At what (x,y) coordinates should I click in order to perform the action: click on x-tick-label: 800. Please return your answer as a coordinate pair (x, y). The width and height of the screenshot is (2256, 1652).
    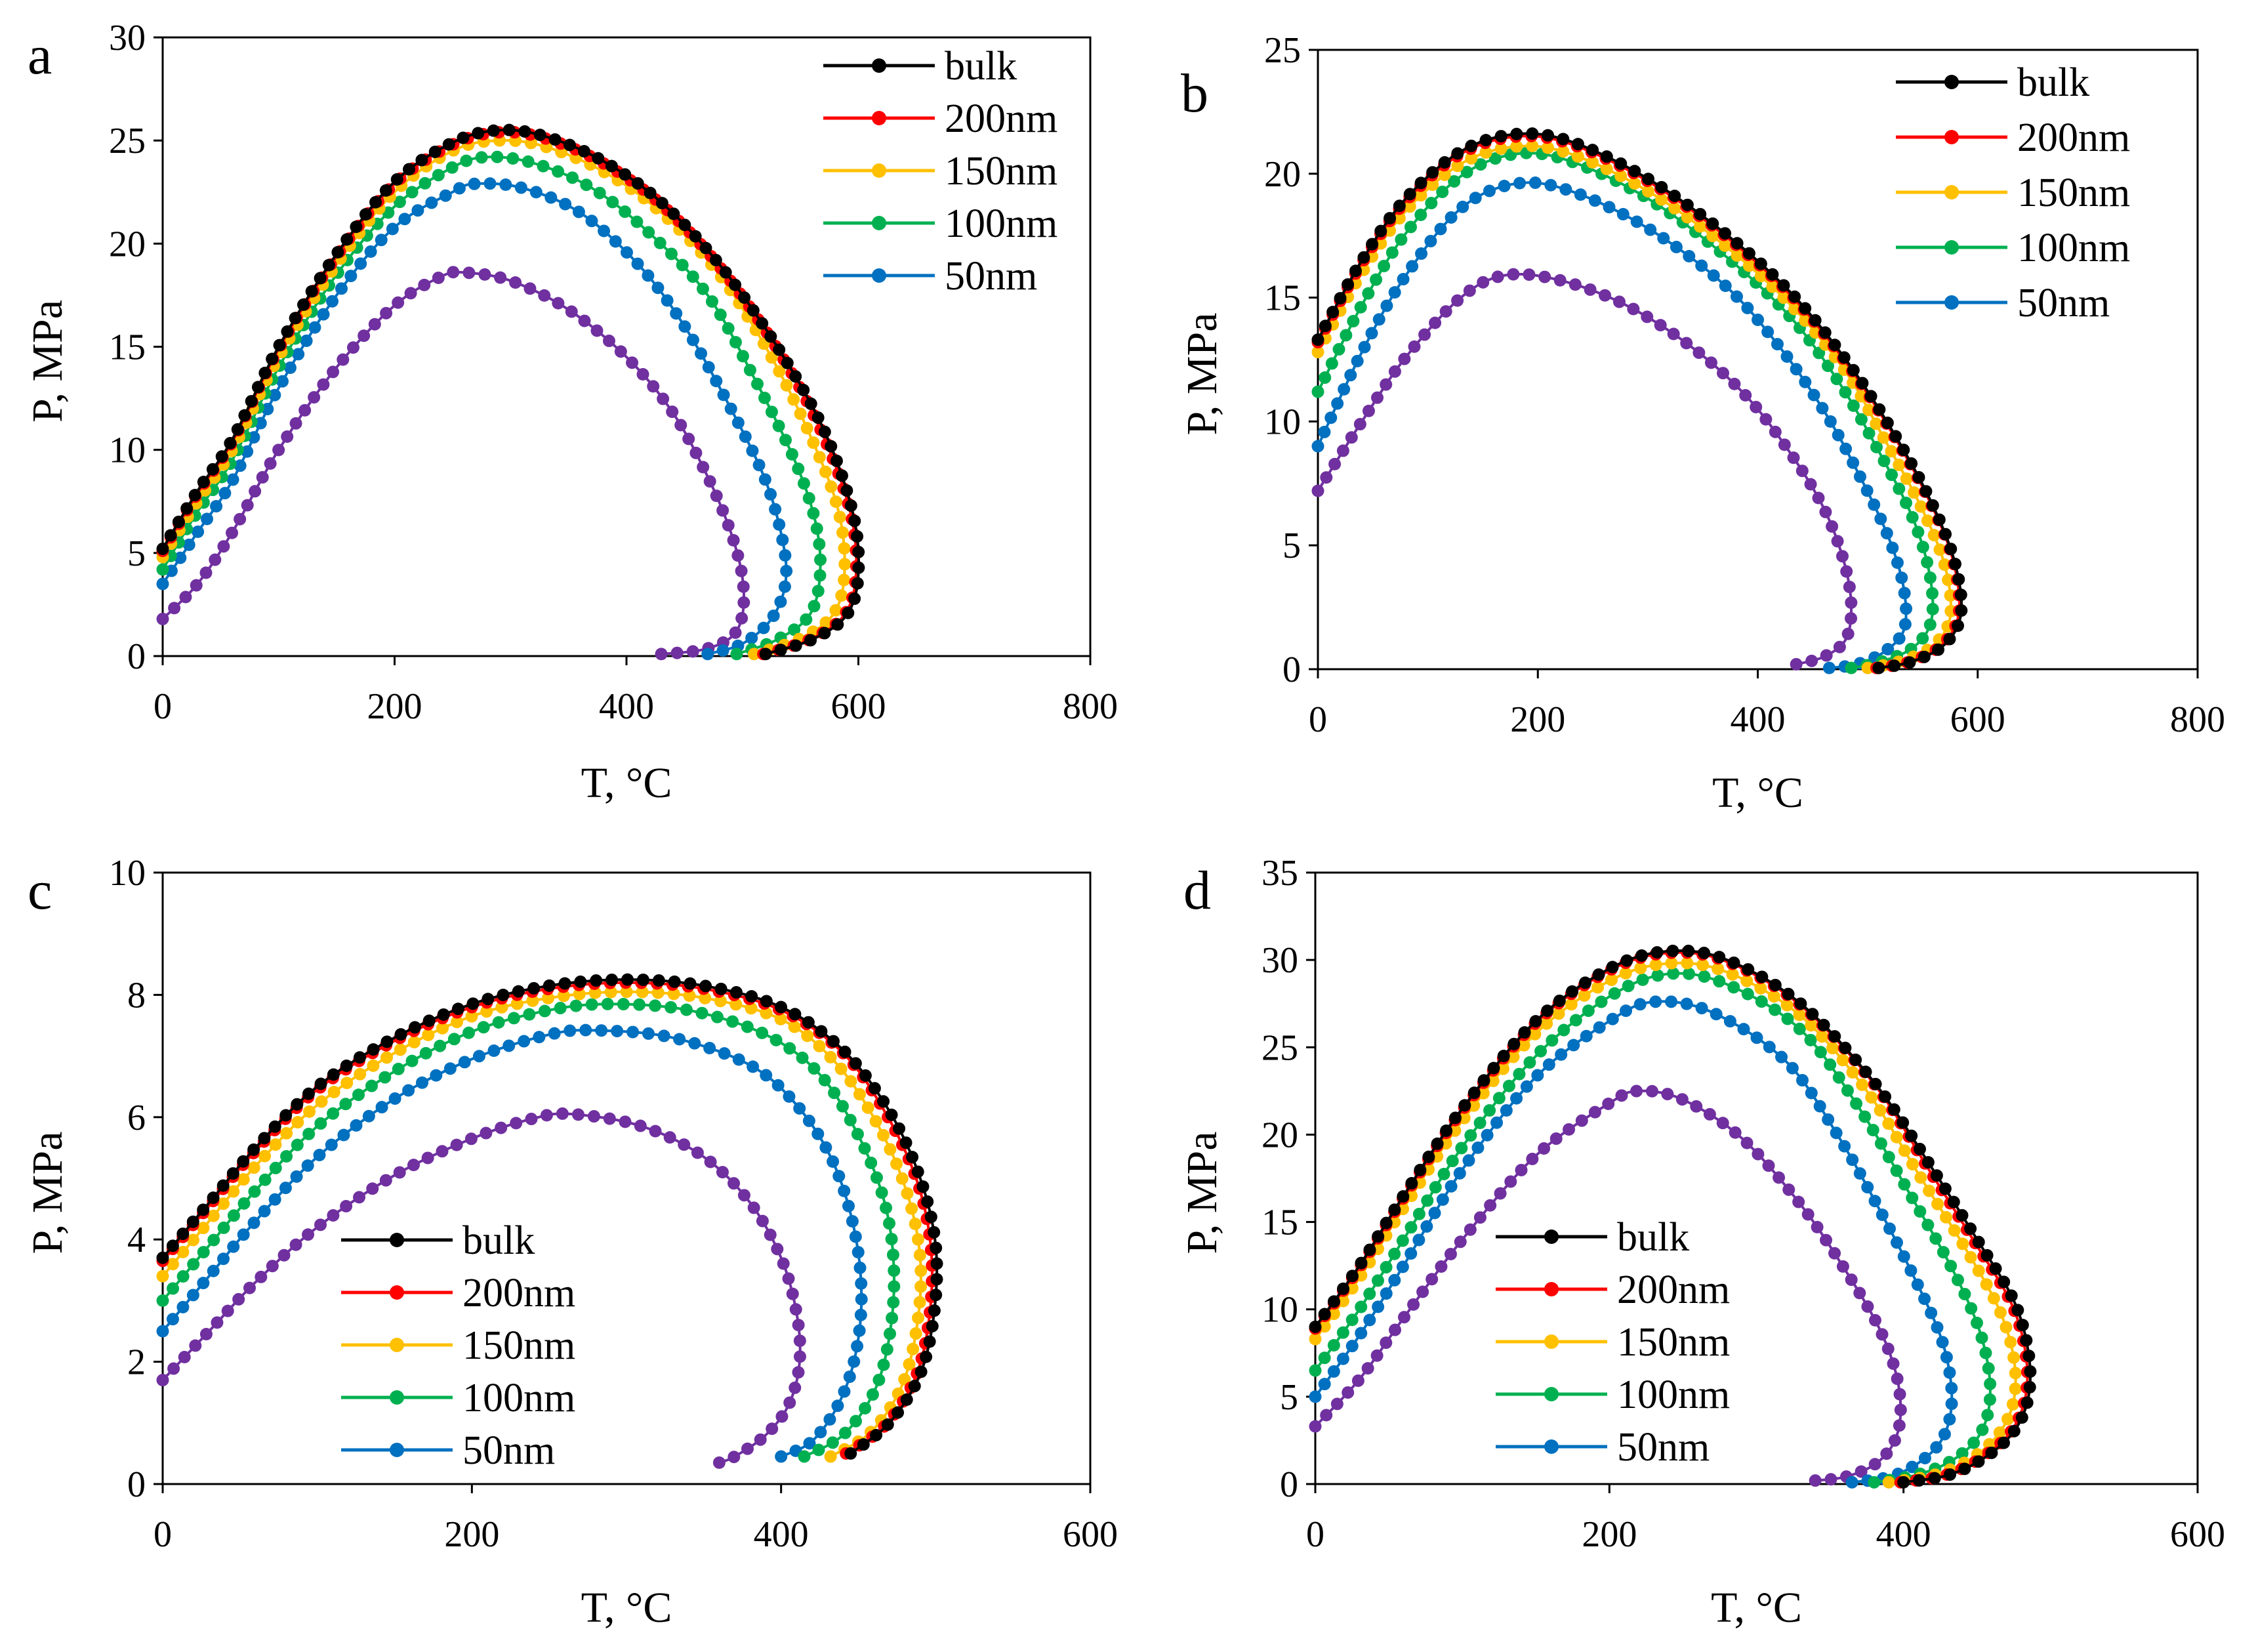
    Looking at the image, I should click on (2198, 720).